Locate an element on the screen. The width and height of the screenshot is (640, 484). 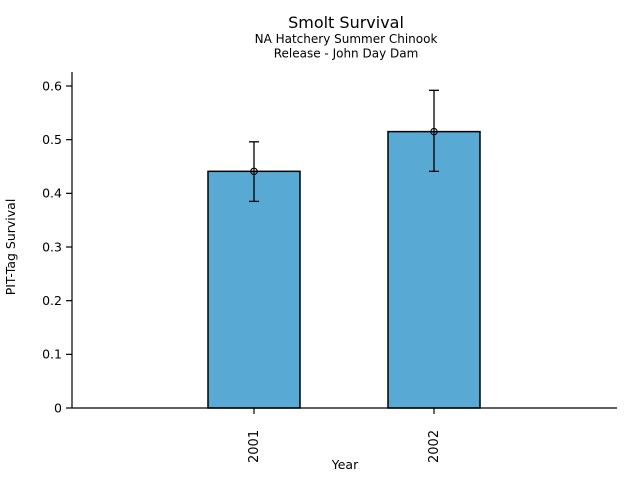
x-axis-label: Year is located at coordinates (345, 464).